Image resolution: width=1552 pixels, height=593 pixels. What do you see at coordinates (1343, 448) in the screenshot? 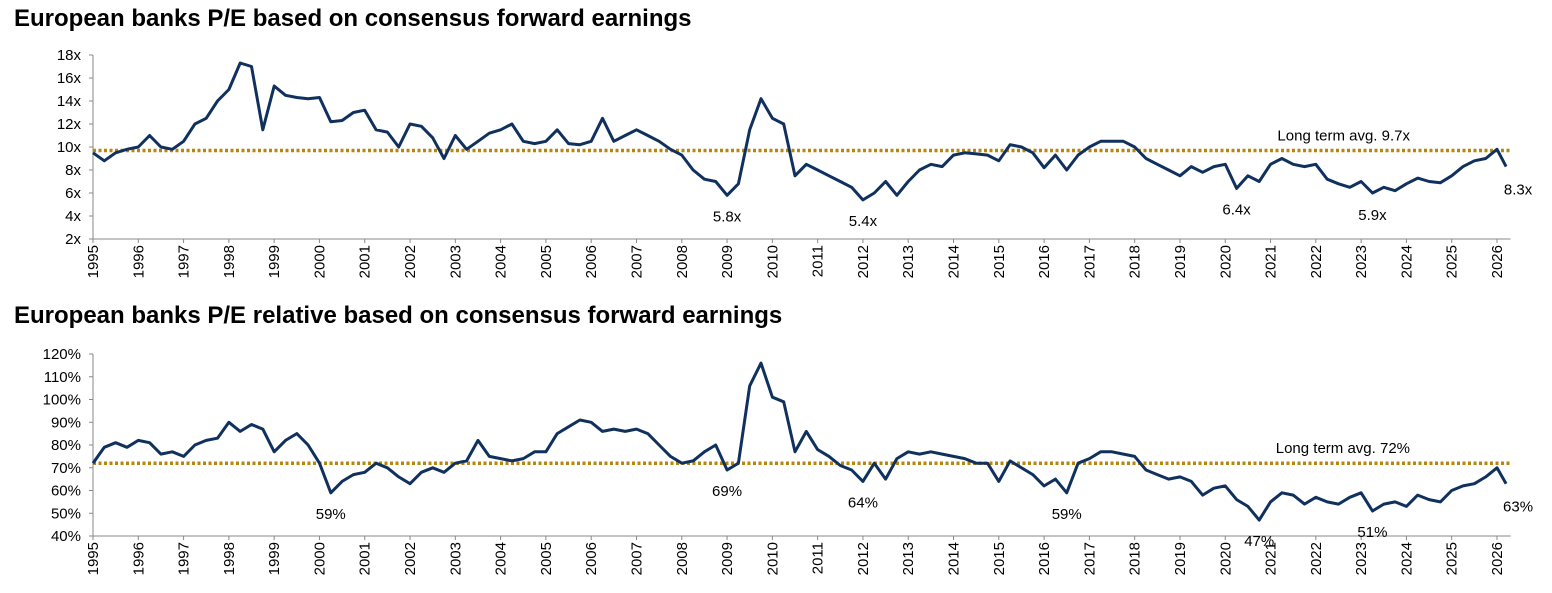
I see `average-label: Long term avg. 72%` at bounding box center [1343, 448].